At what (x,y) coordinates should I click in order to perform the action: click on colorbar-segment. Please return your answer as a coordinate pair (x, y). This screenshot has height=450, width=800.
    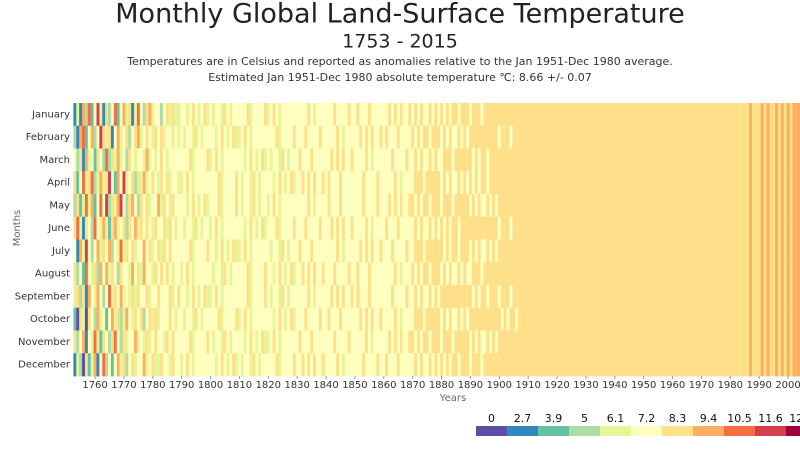
    Looking at the image, I should click on (584, 431).